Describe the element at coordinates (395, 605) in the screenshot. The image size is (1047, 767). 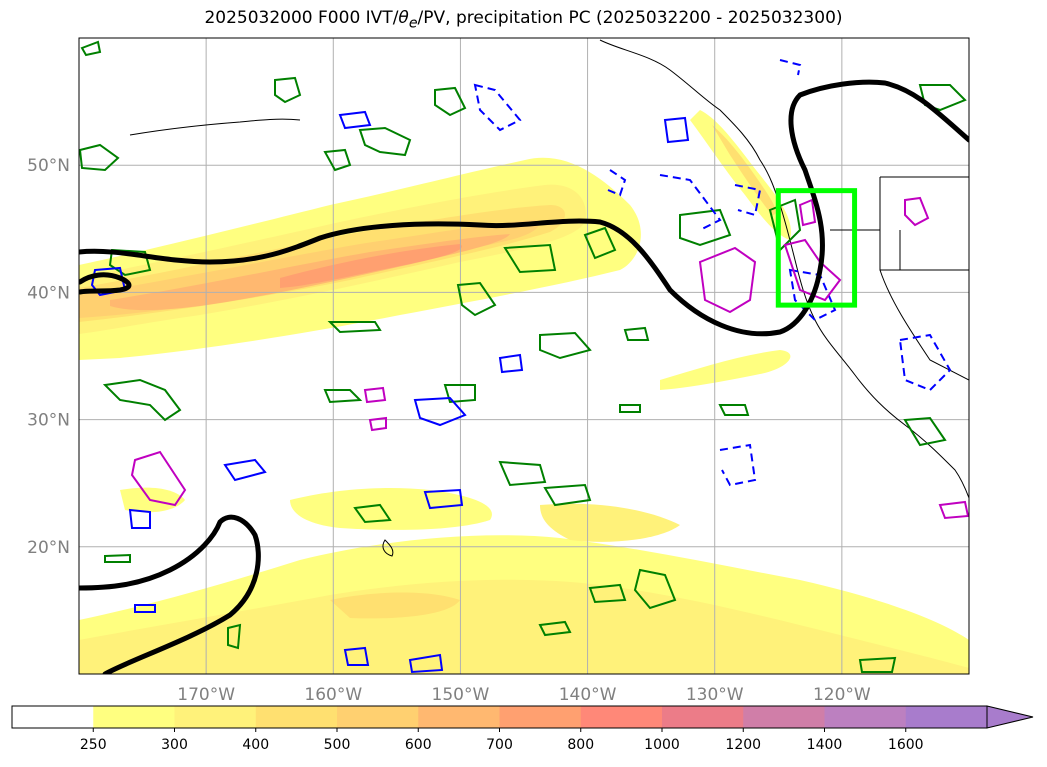
I see `ivt-south-patch-d` at that location.